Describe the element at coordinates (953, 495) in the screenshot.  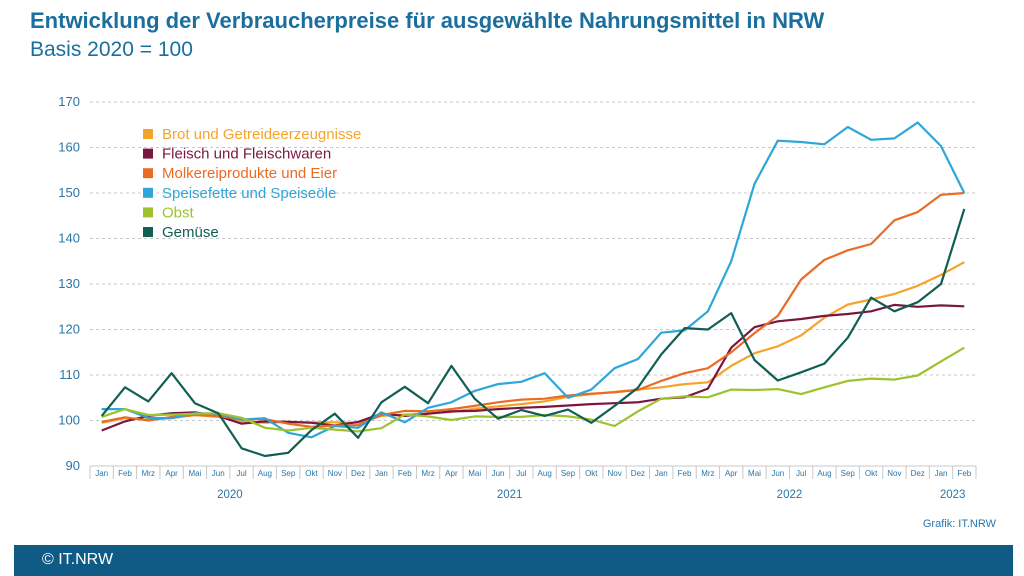
I see `year-label: 2023` at that location.